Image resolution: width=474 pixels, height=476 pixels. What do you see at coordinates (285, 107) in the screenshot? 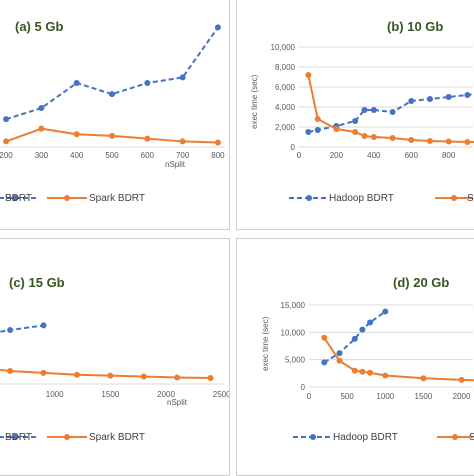
I see `y-tick-label: 4,000` at bounding box center [285, 107].